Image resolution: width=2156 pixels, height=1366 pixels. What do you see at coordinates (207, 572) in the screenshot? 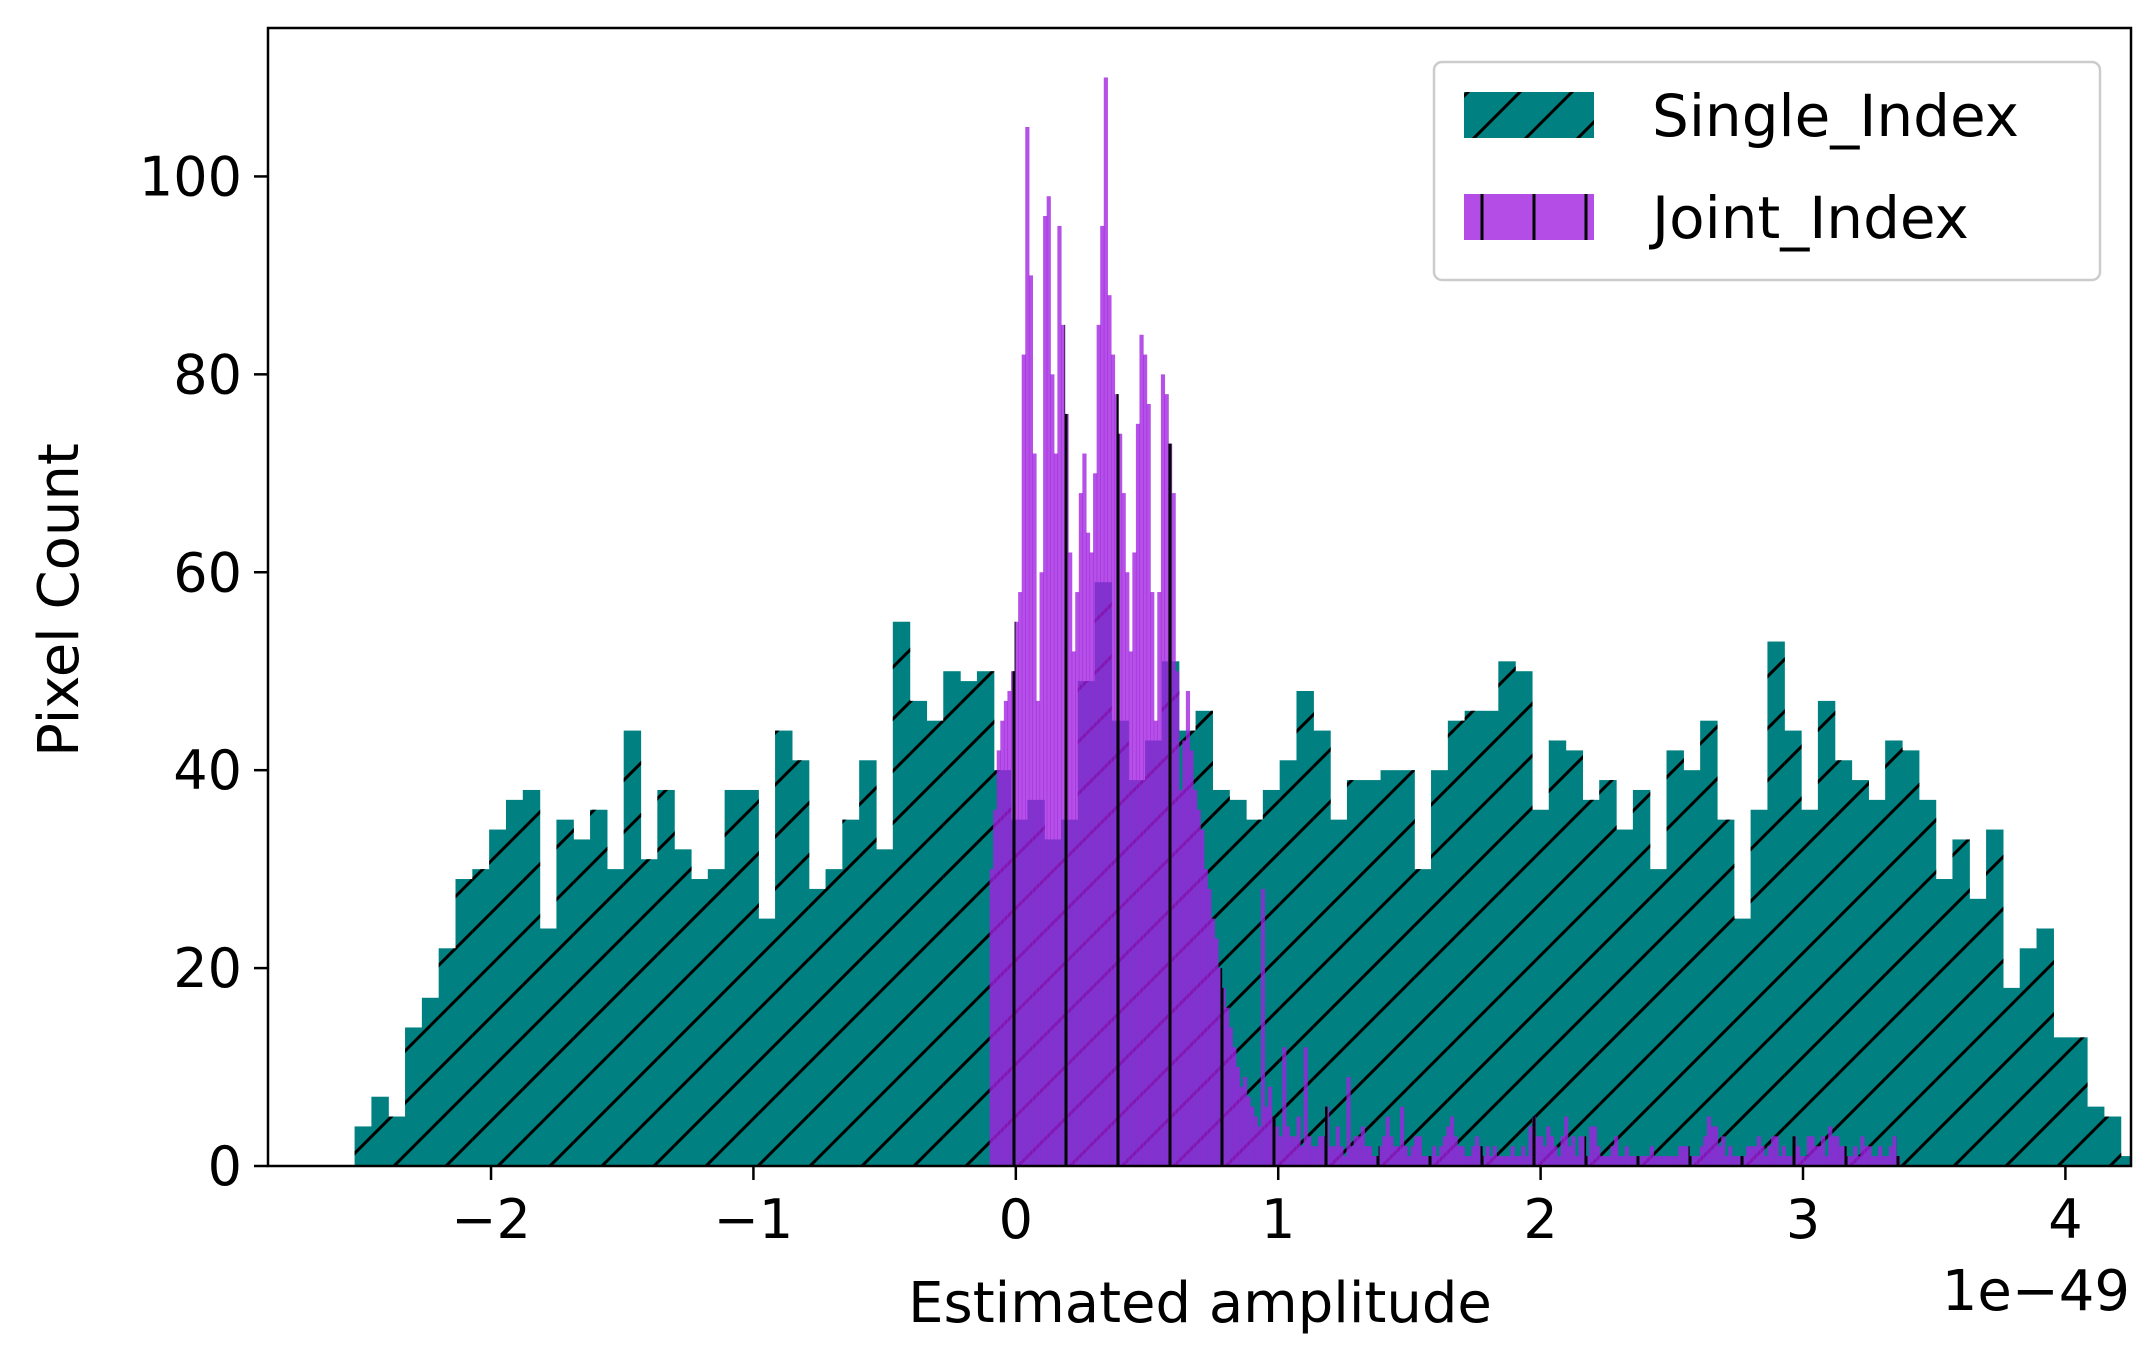
I see `y-tick-label: 60` at bounding box center [207, 572].